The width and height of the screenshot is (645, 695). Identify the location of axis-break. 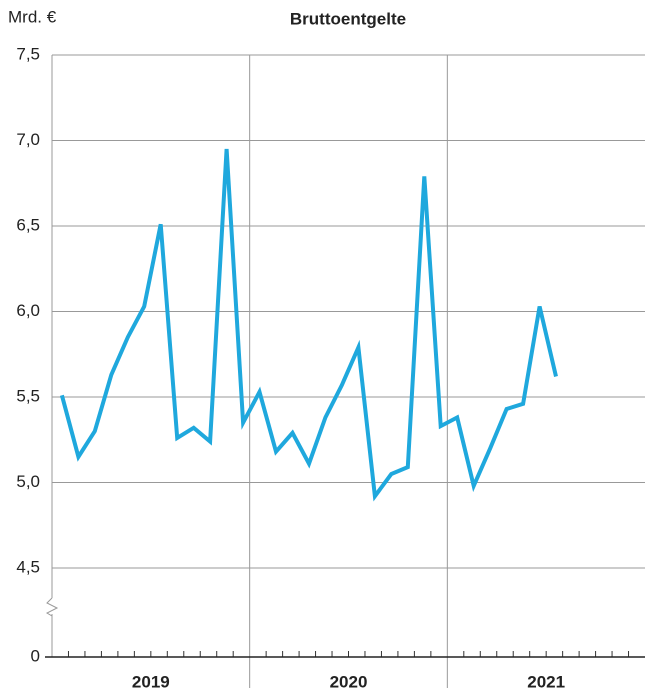
(52, 607).